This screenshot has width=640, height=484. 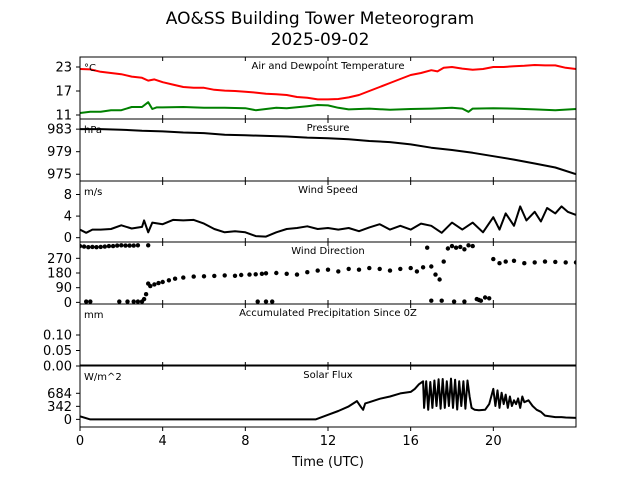 What do you see at coordinates (328, 375) in the screenshot?
I see `panel-title: Solar Flux` at bounding box center [328, 375].